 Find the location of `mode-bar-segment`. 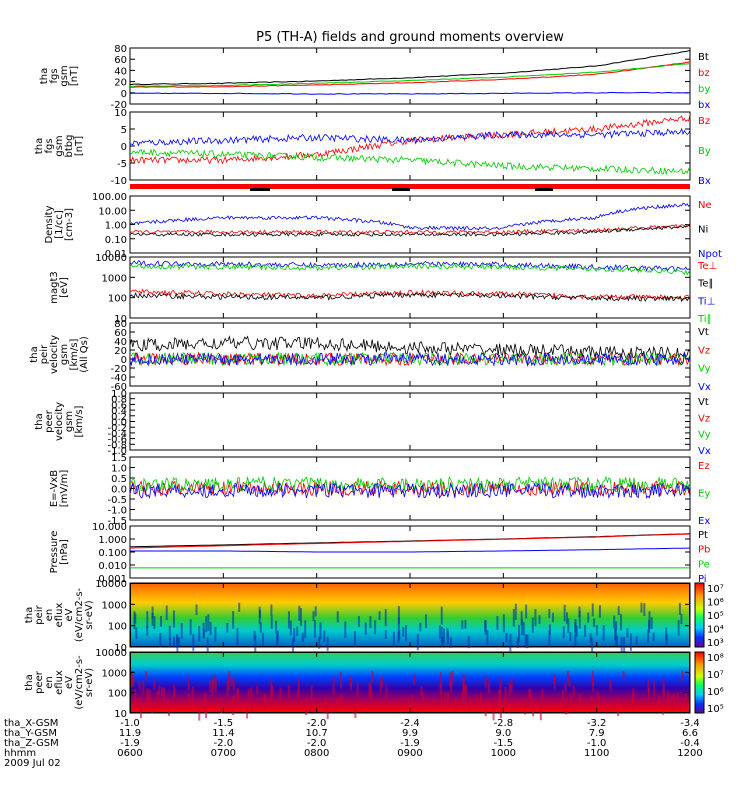

mode-bar-segment is located at coordinates (401, 189).